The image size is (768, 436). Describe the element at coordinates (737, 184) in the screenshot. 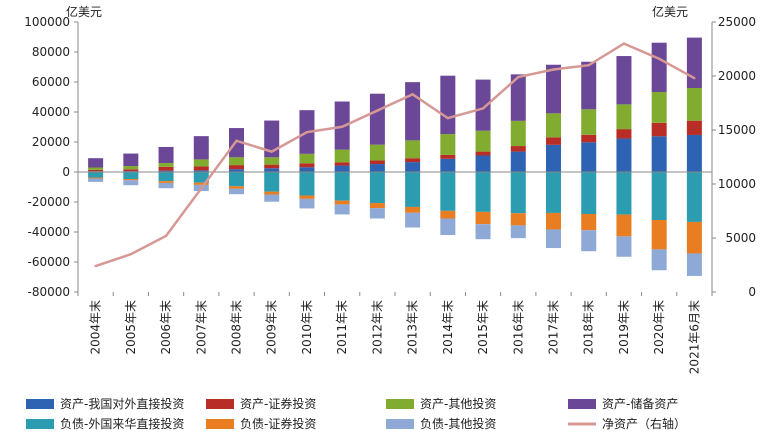

I see `right-tick-label: 10000` at that location.